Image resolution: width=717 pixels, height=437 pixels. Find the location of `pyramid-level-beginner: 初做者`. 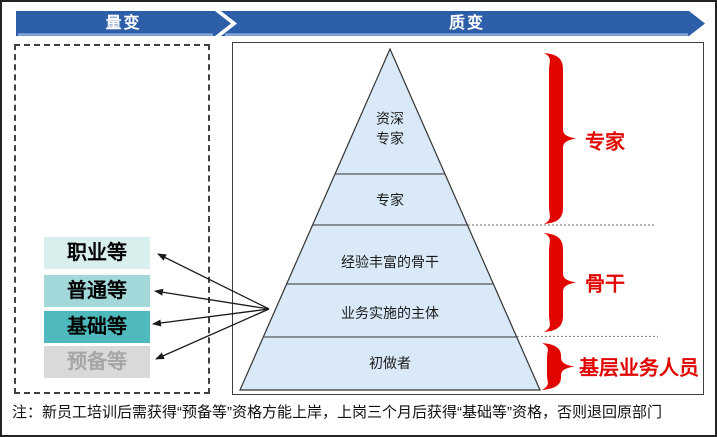

pyramid-level-beginner: 初做者 is located at coordinates (390, 363).